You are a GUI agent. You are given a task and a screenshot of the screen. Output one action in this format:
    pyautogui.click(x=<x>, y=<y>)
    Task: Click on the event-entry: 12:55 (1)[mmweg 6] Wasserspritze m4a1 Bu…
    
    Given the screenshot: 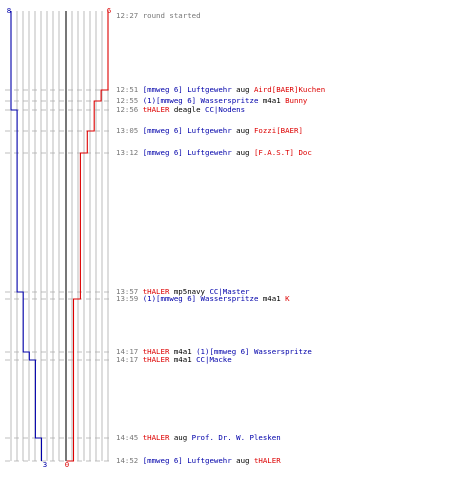 What is the action you would take?
    pyautogui.click(x=212, y=100)
    